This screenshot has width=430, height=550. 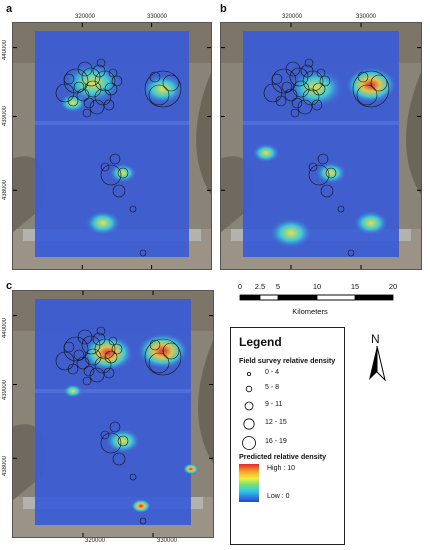 What do you see at coordinates (276, 422) in the screenshot?
I see `field-item-12-15: 12 - 15` at bounding box center [276, 422].